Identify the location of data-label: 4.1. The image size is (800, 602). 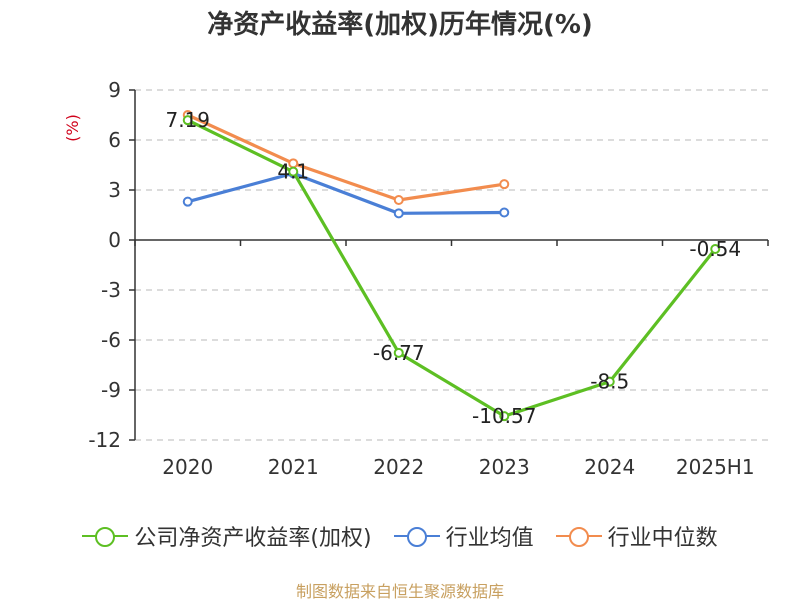
(293, 172).